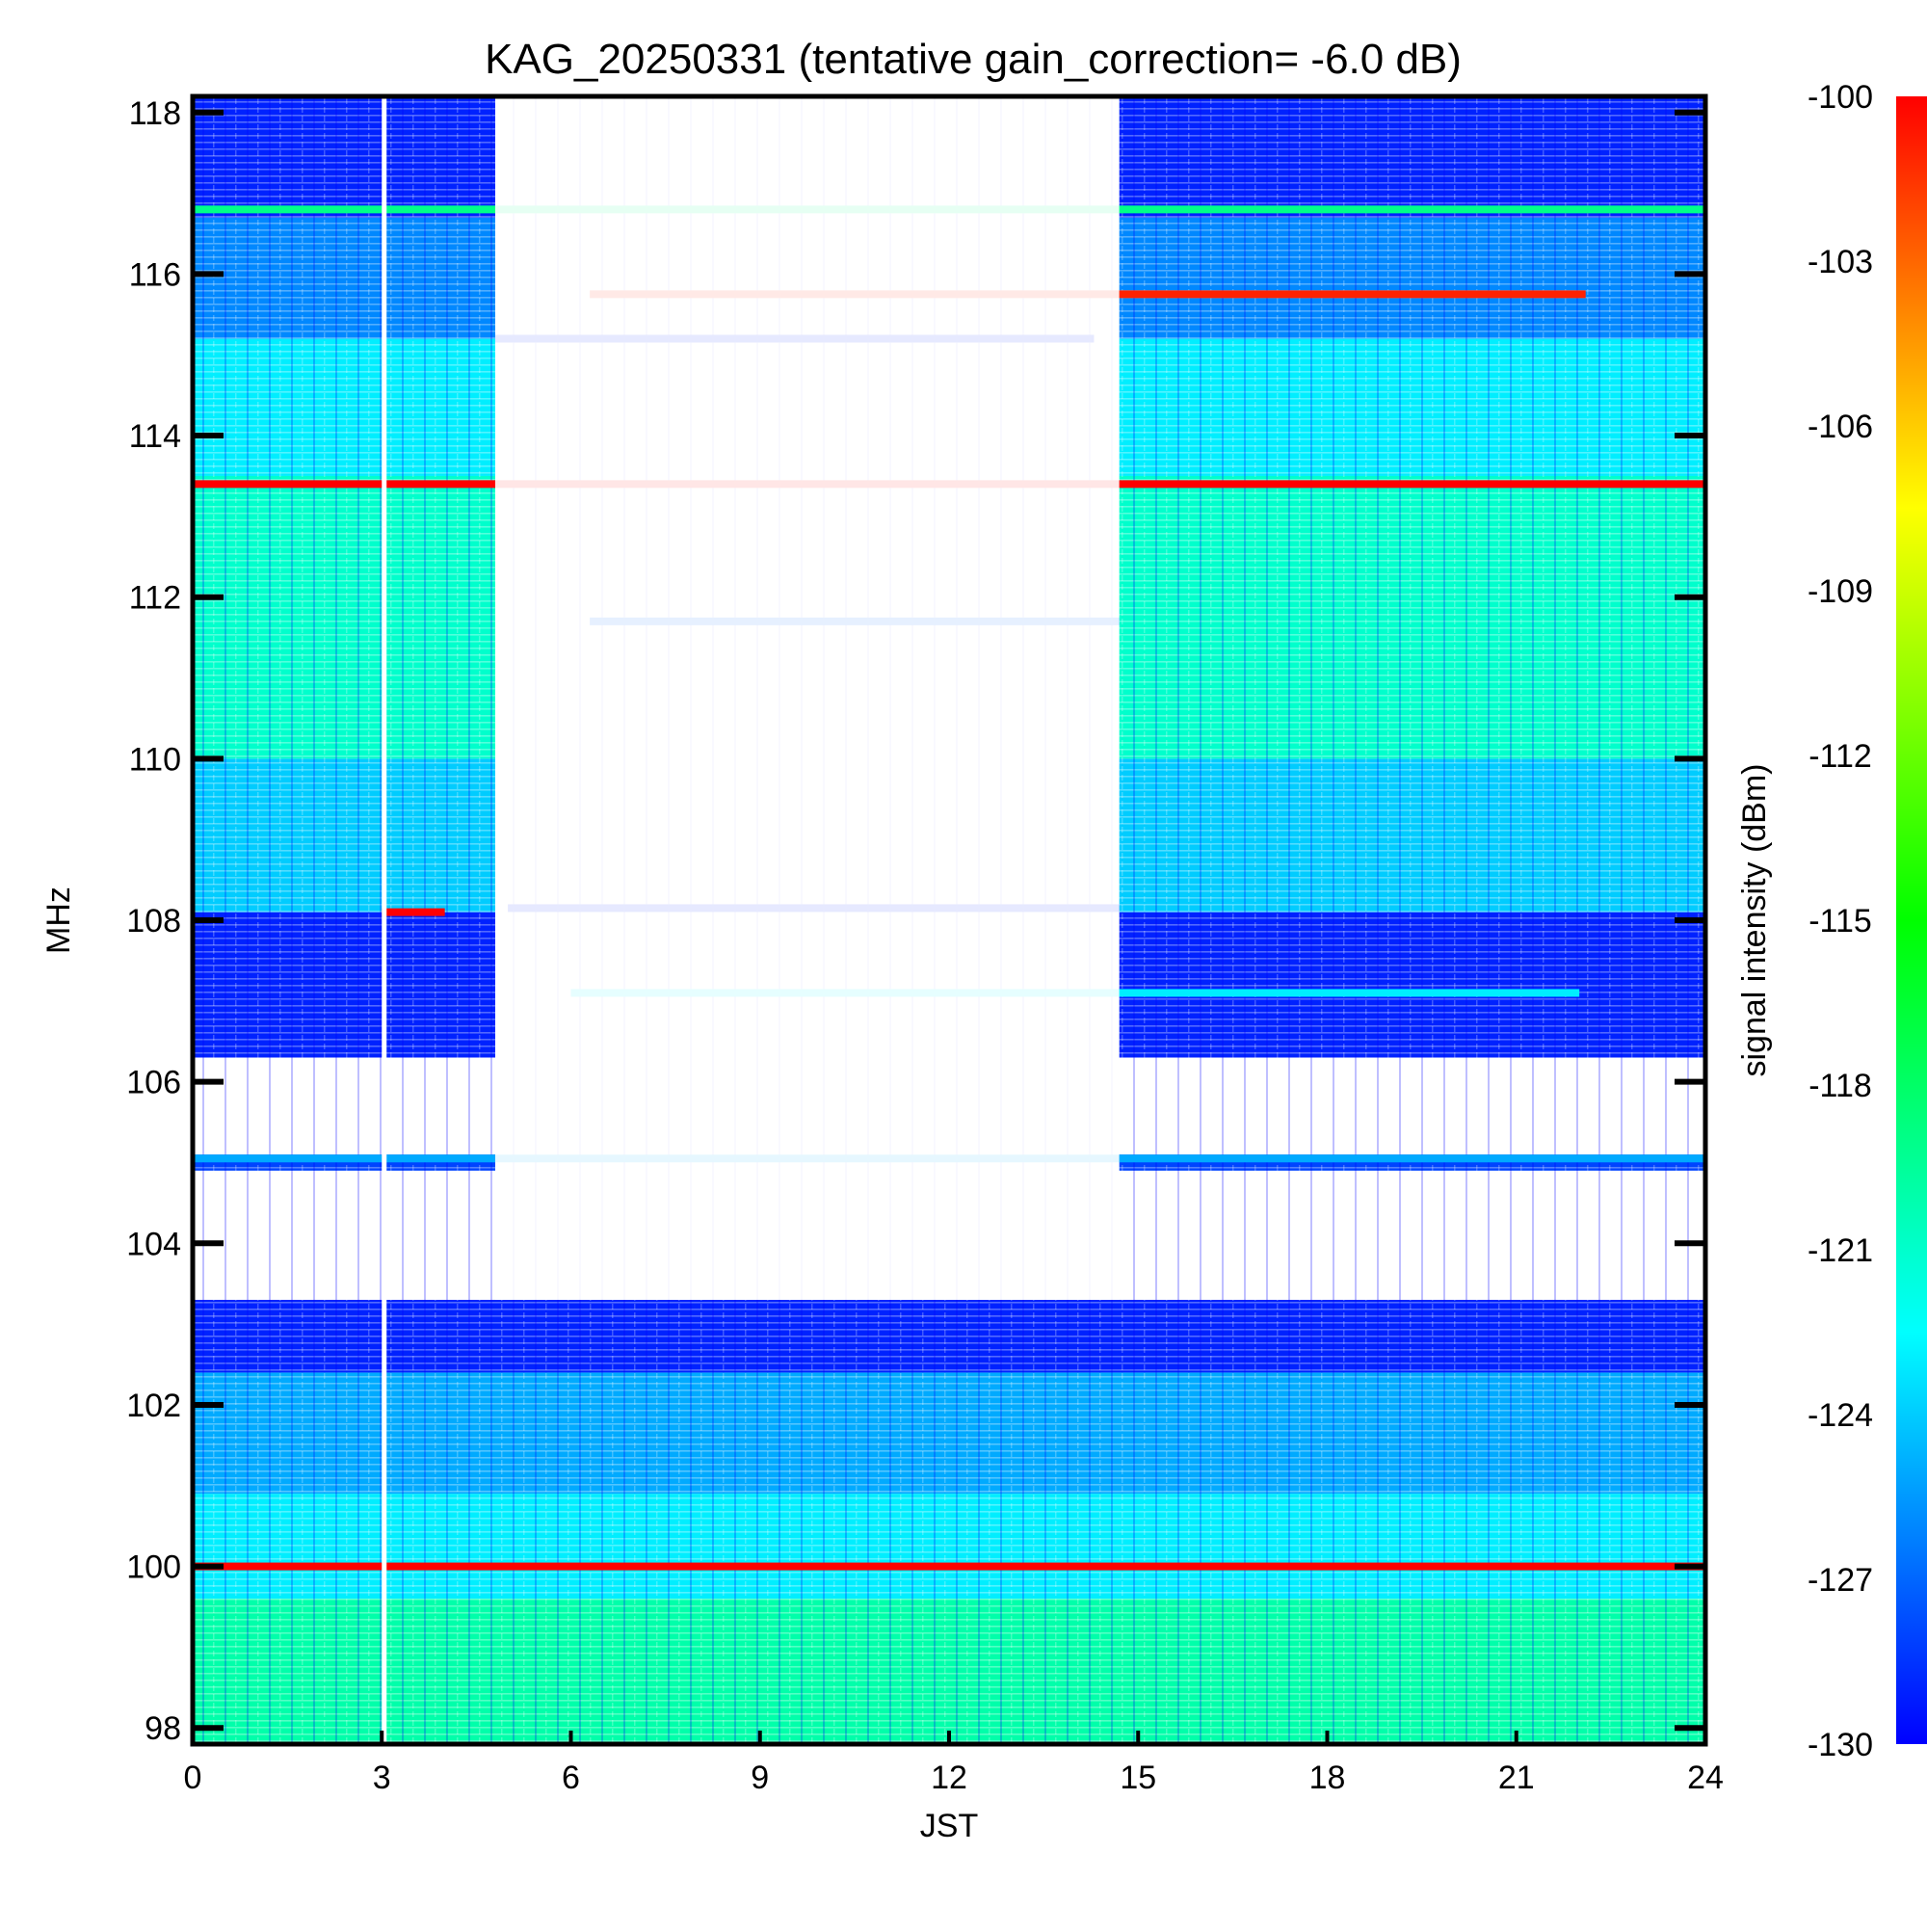 The width and height of the screenshot is (1927, 1932). I want to click on colorbar-tick-label: -112, so click(1840, 756).